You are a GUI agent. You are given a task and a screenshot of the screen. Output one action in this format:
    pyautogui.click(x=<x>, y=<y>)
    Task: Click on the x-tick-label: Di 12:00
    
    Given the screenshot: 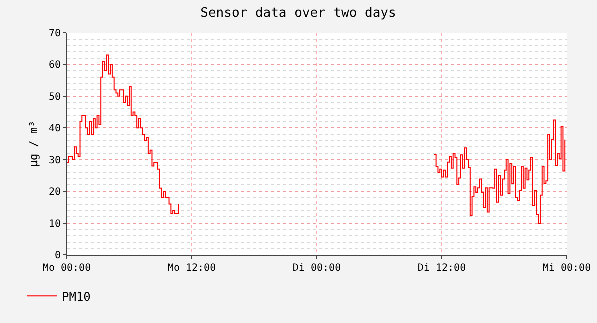 What is the action you would take?
    pyautogui.click(x=442, y=268)
    